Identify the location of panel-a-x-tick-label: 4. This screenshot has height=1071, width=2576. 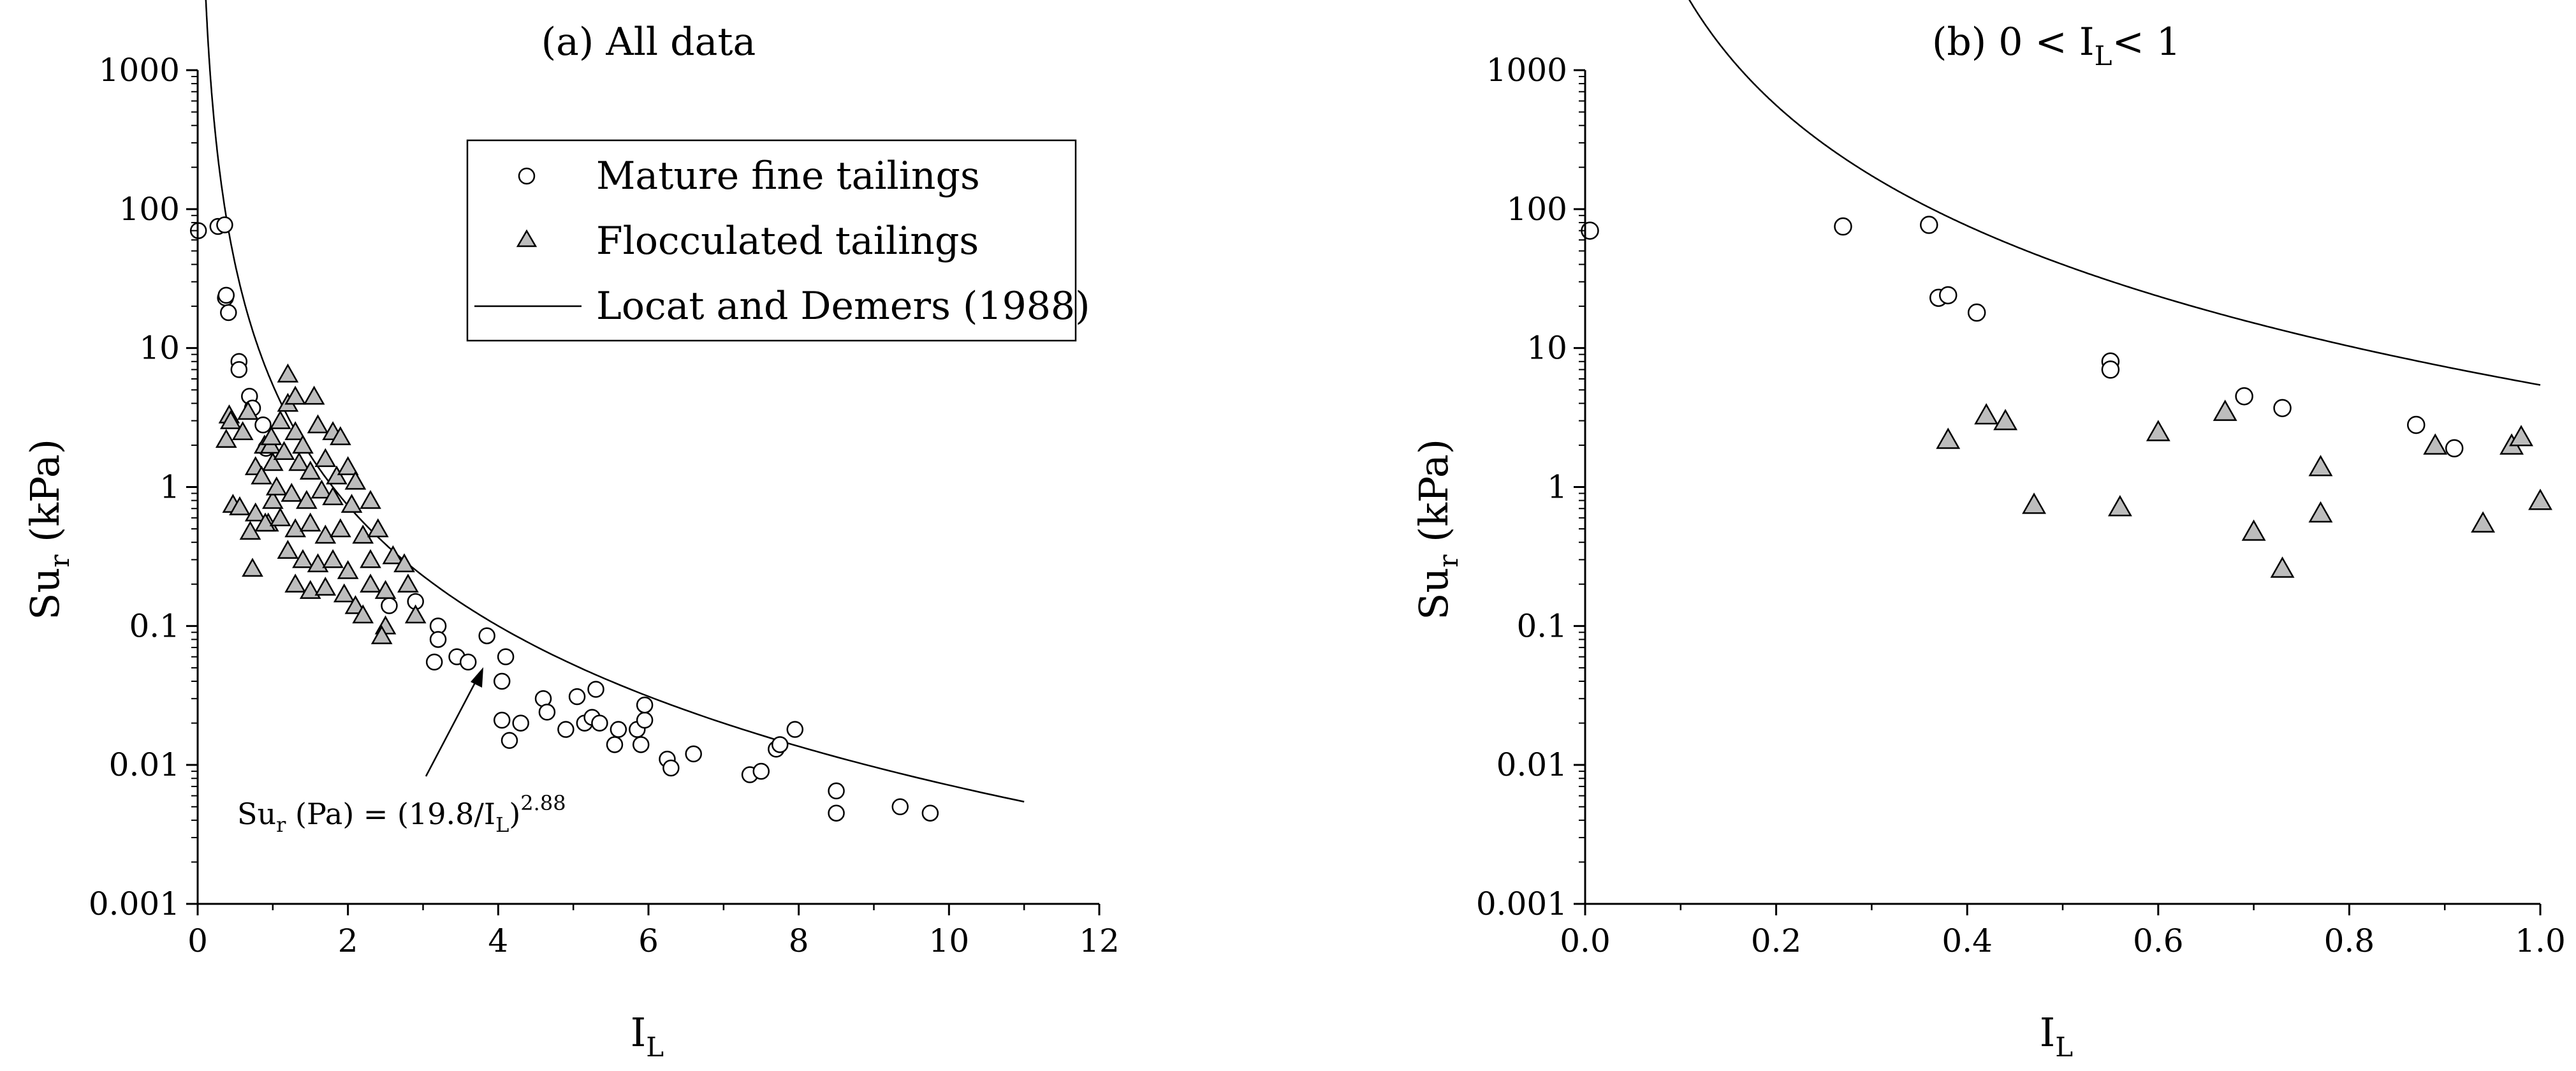
(498, 940).